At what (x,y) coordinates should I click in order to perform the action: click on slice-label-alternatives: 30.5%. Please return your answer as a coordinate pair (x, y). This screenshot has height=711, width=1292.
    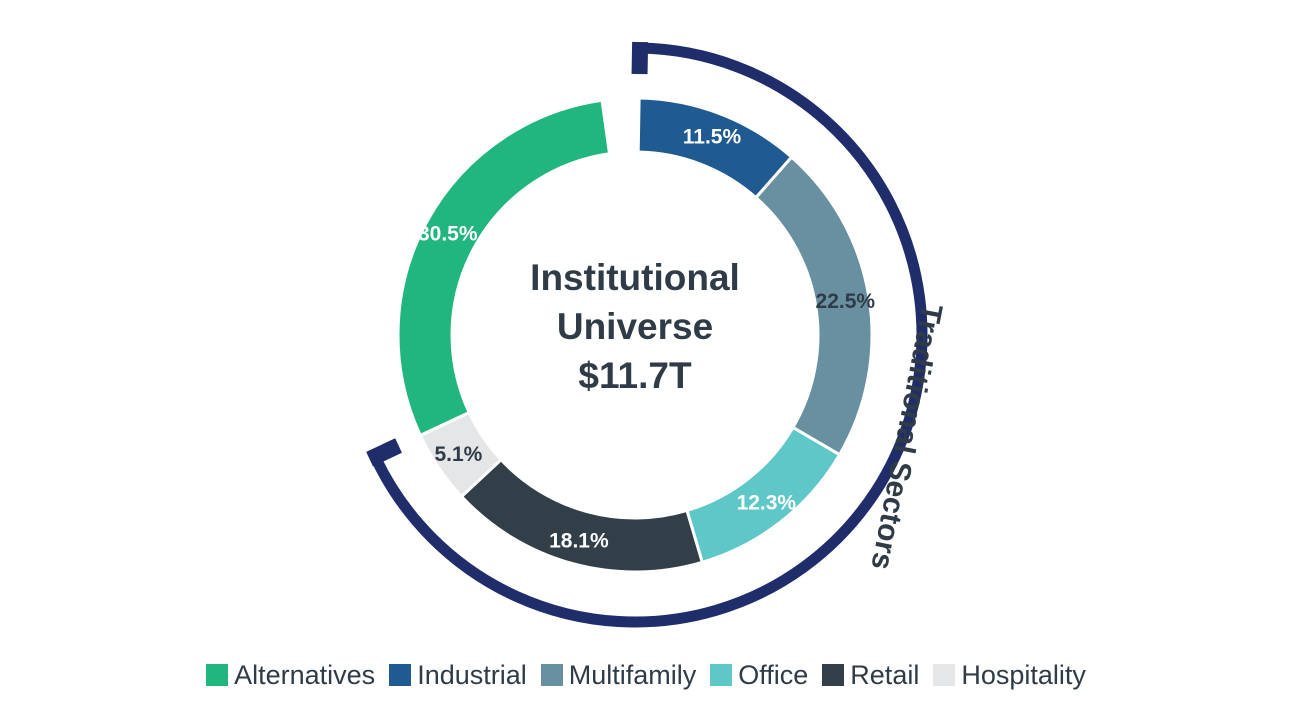
    Looking at the image, I should click on (448, 233).